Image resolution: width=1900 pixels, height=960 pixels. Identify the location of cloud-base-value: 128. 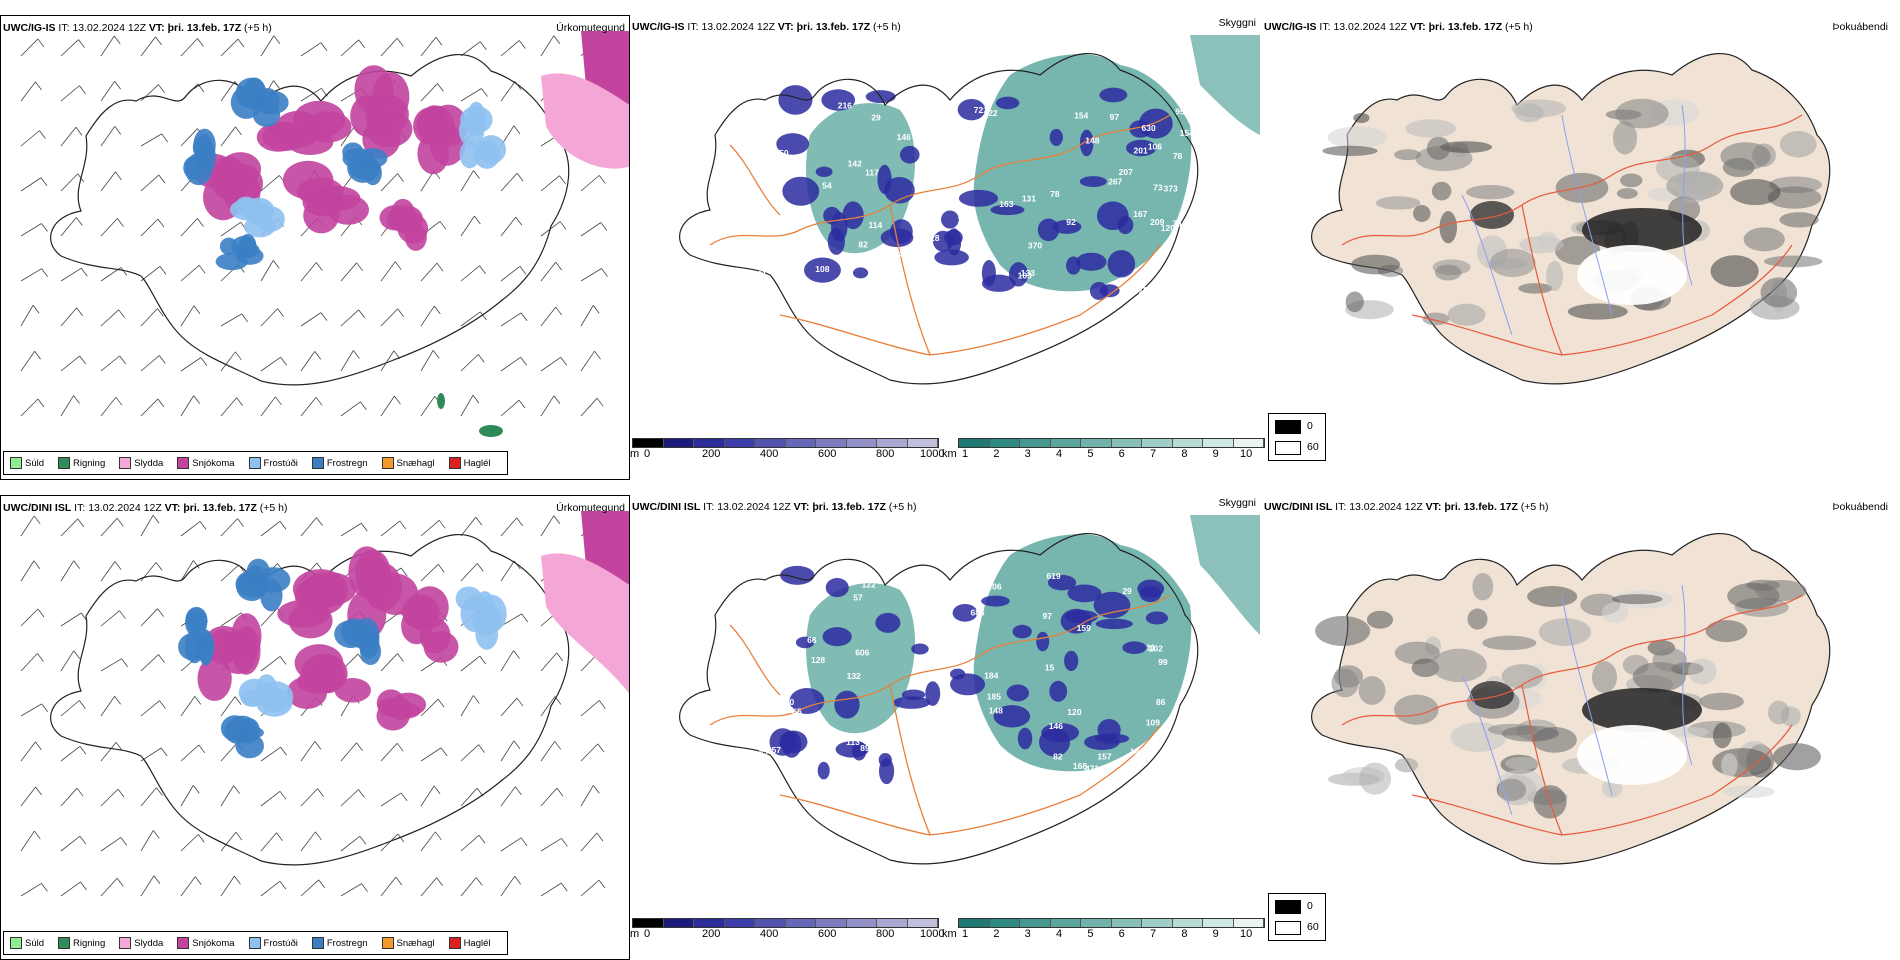
(932, 238).